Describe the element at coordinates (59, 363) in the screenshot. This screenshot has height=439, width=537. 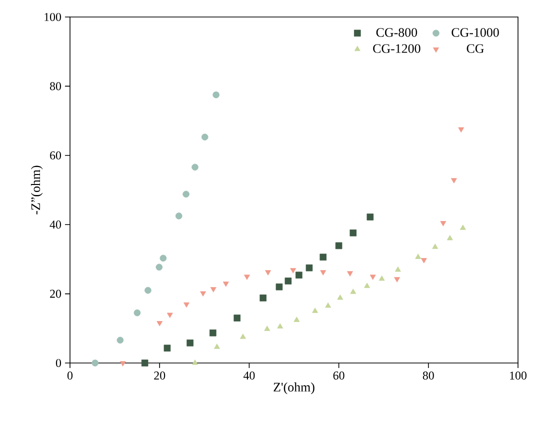
I see `y-tick-label: 0` at that location.